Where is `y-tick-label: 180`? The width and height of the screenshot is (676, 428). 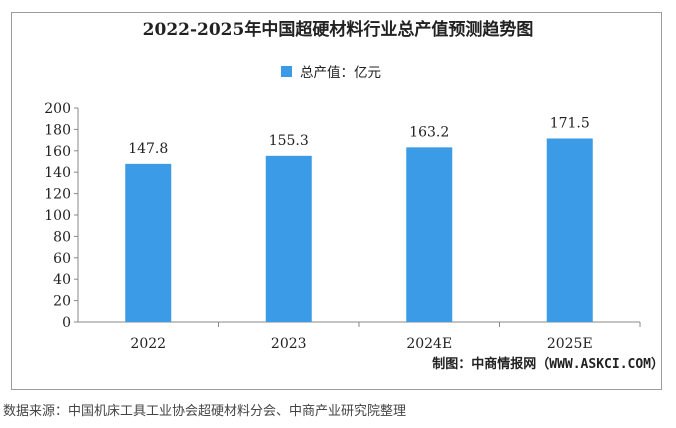 y-tick-label: 180 is located at coordinates (57, 130).